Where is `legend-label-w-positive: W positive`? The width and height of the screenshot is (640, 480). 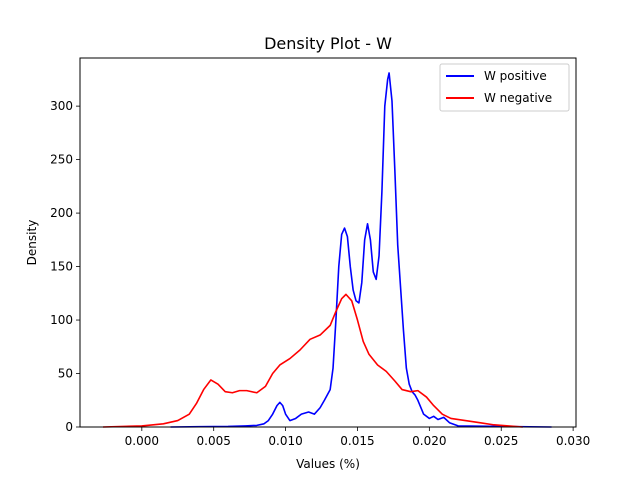 legend-label-w-positive: W positive is located at coordinates (515, 76).